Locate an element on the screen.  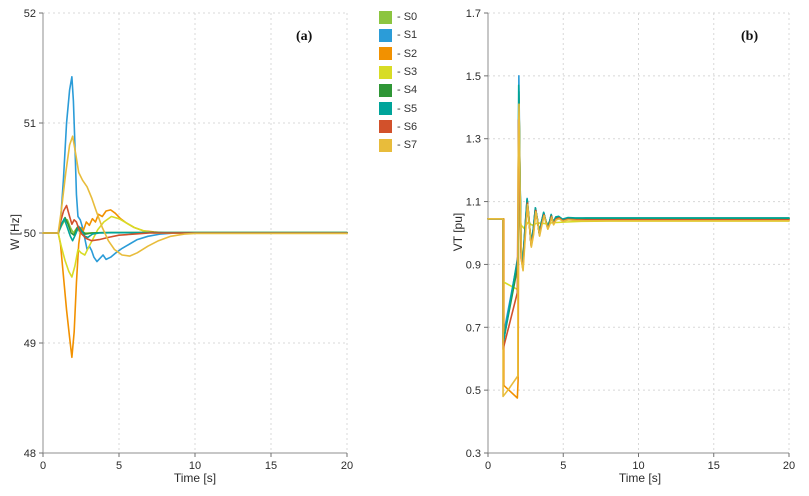
y-tick-label: 49 is located at coordinates (30, 344).